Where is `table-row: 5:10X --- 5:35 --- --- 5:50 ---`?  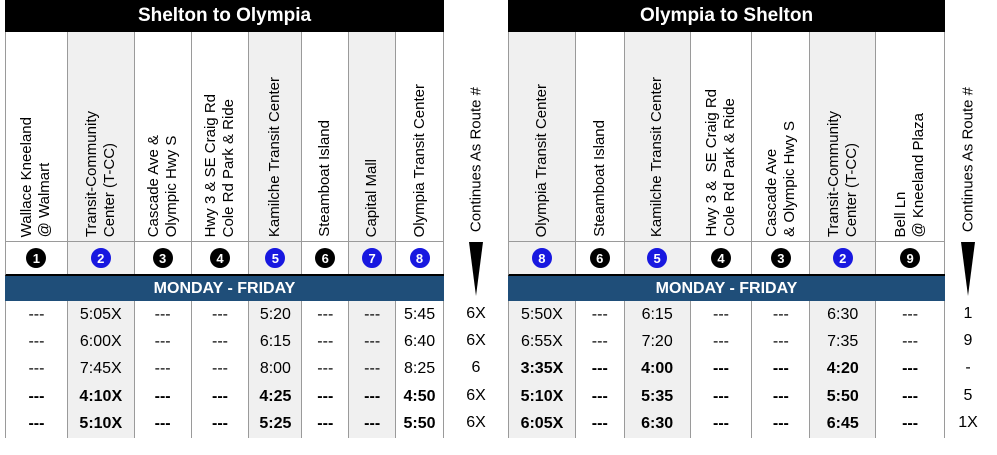 table-row: 5:10X --- 5:35 --- --- 5:50 --- is located at coordinates (726, 397).